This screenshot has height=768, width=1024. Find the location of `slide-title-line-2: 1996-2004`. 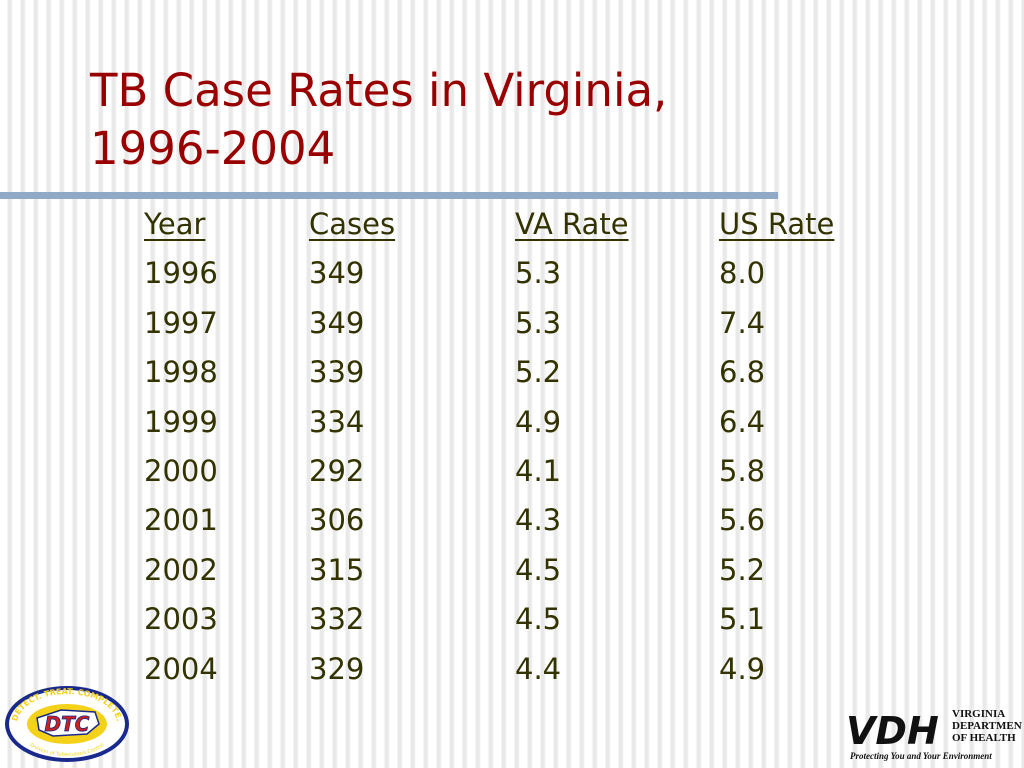

slide-title-line-2: 1996-2004 is located at coordinates (213, 148).